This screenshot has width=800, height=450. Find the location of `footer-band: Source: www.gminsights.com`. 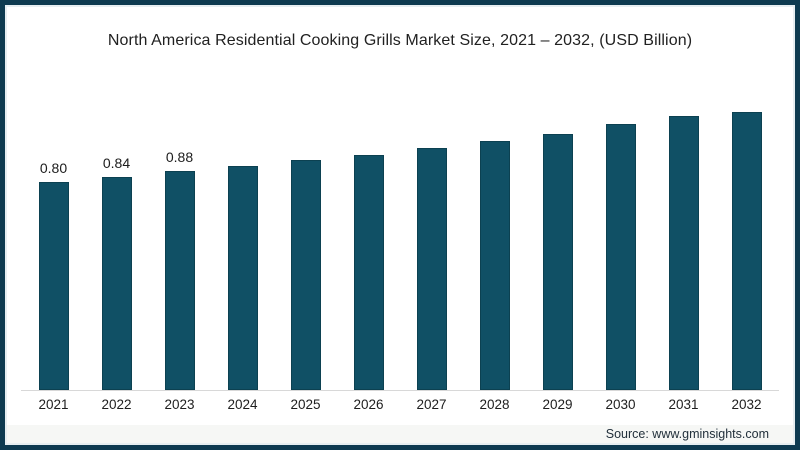

footer-band: Source: www.gminsights.com is located at coordinates (400, 434).